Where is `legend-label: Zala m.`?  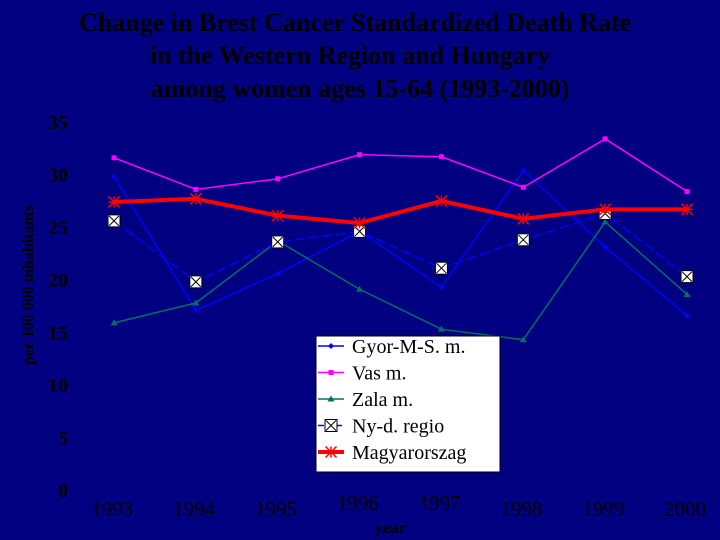 legend-label: Zala m. is located at coordinates (382, 400).